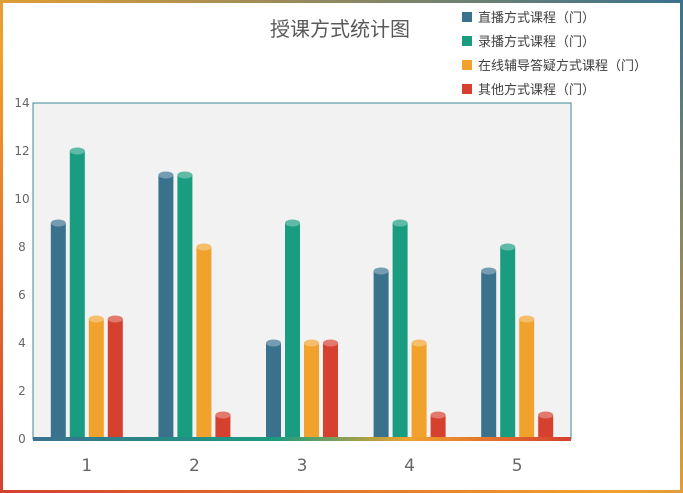 This screenshot has height=493, width=683. I want to click on legend-item: 在线辅导答疑方式课程（门）, so click(554, 66).